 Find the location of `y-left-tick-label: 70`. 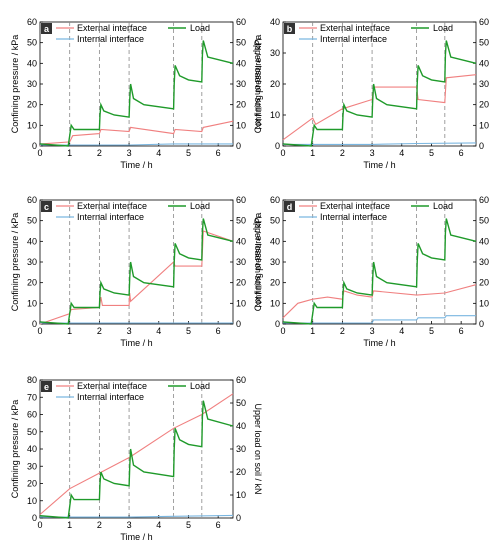

y-left-tick-label: 70 is located at coordinates (32, 397).